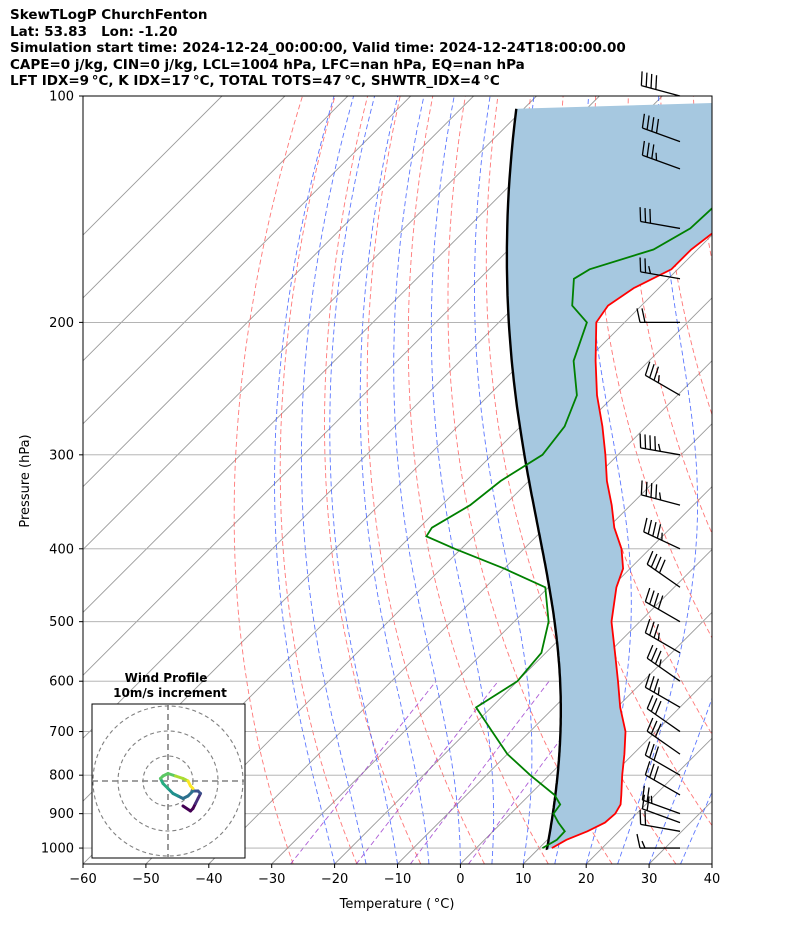 This screenshot has width=794, height=937. What do you see at coordinates (61, 732) in the screenshot?
I see `y-tick-label: 700` at bounding box center [61, 732].